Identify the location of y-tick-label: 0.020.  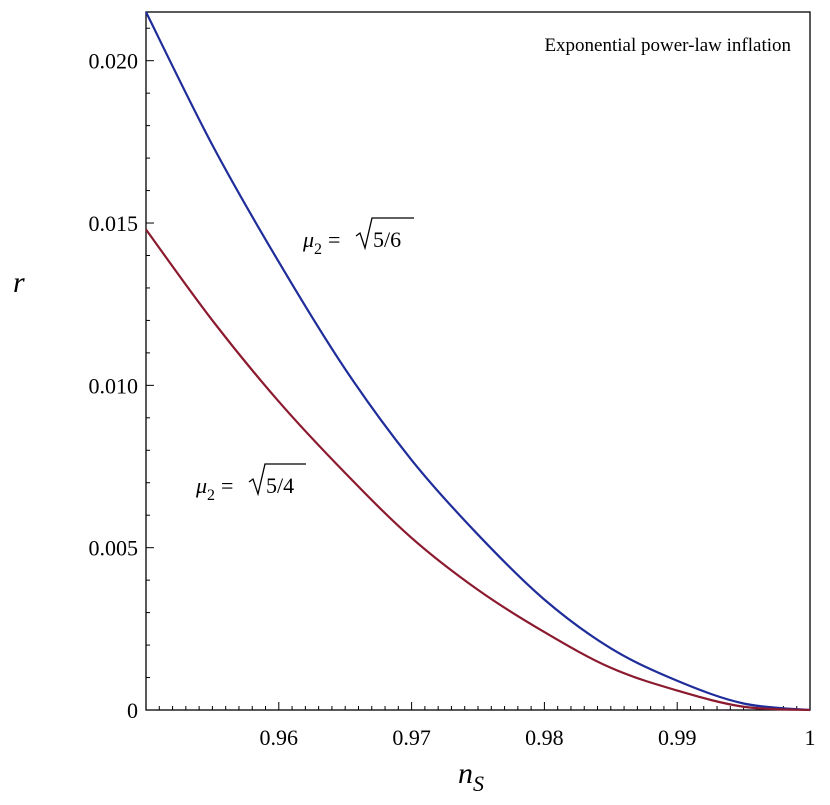
(114, 61).